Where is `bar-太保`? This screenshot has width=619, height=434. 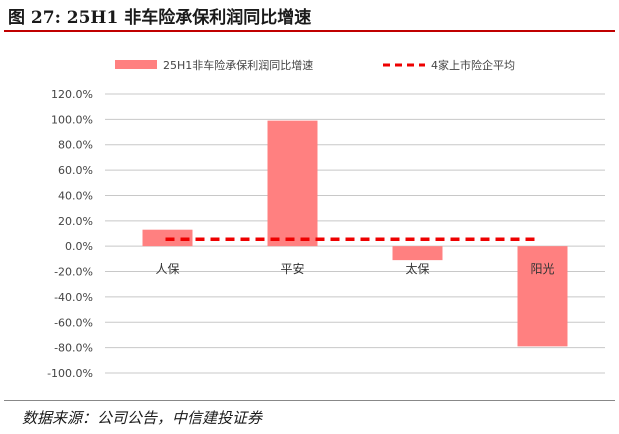 bar-太保 is located at coordinates (417, 253).